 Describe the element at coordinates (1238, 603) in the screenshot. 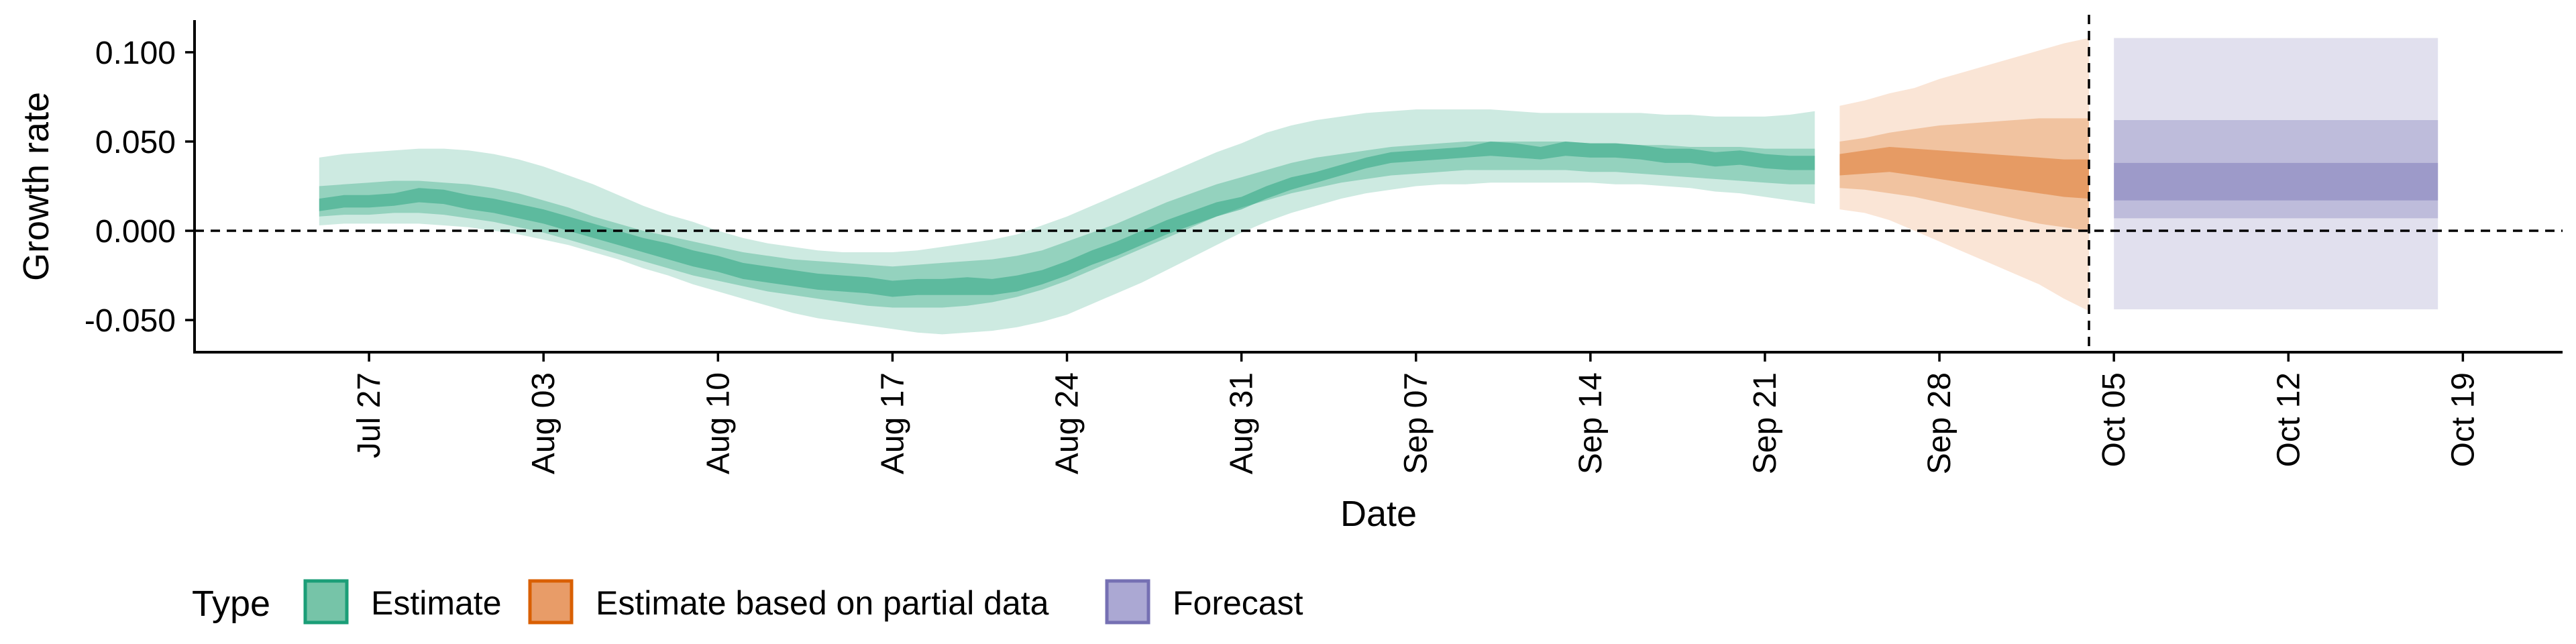

I see `legend-label-forecast: Forecast` at that location.